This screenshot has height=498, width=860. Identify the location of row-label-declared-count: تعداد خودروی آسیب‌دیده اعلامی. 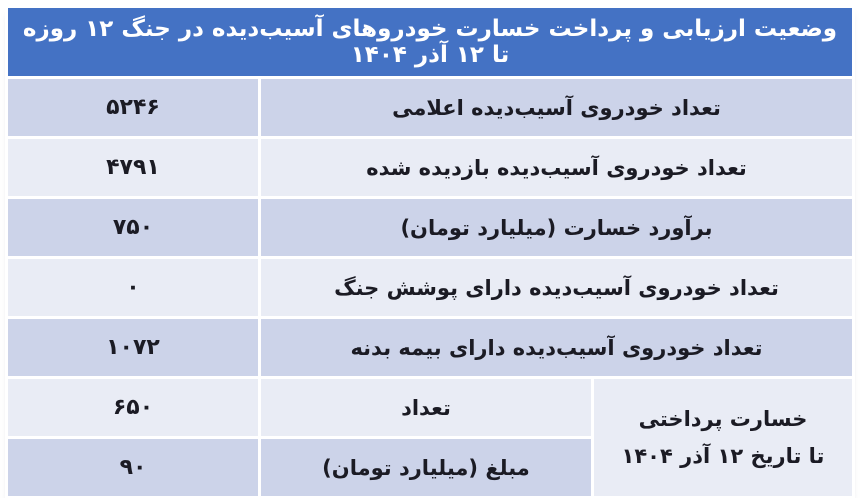
(556, 107).